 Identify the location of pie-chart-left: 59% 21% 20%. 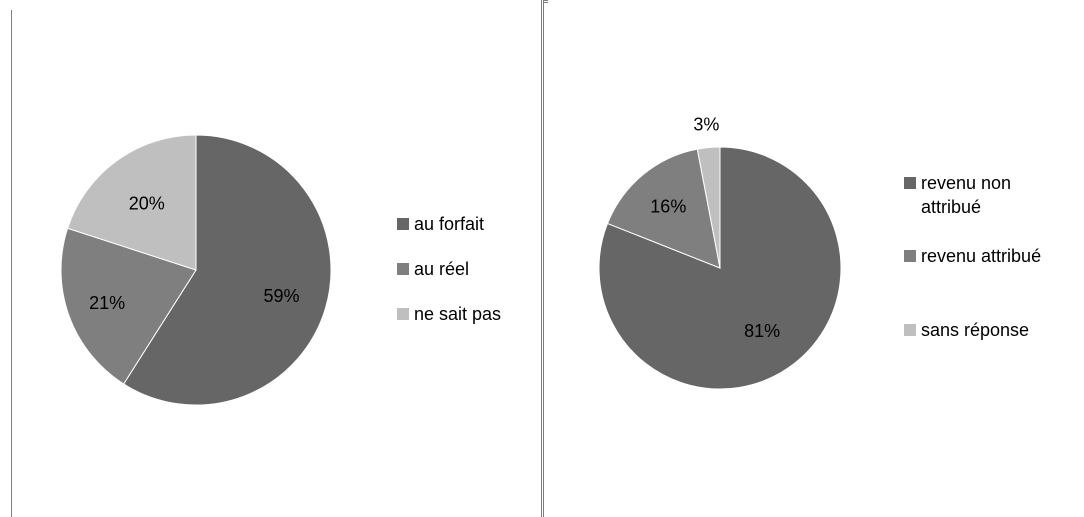
(196, 270).